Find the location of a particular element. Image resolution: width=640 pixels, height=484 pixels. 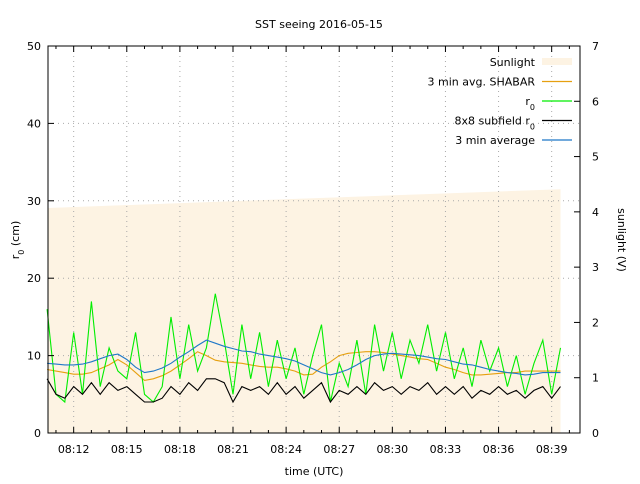

series-line-8x8-subfield-r0 is located at coordinates (303, 391).